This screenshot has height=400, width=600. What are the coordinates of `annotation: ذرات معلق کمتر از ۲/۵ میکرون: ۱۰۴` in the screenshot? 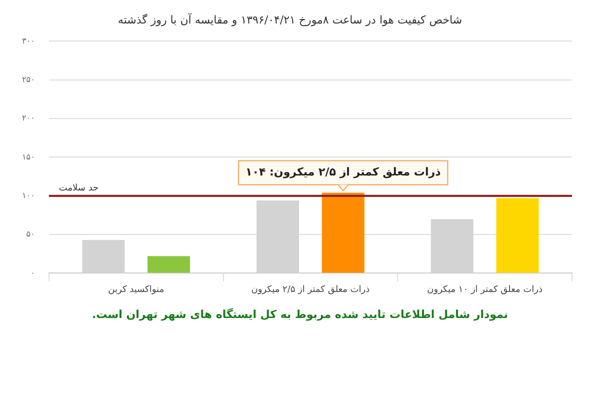 It's located at (344, 172).